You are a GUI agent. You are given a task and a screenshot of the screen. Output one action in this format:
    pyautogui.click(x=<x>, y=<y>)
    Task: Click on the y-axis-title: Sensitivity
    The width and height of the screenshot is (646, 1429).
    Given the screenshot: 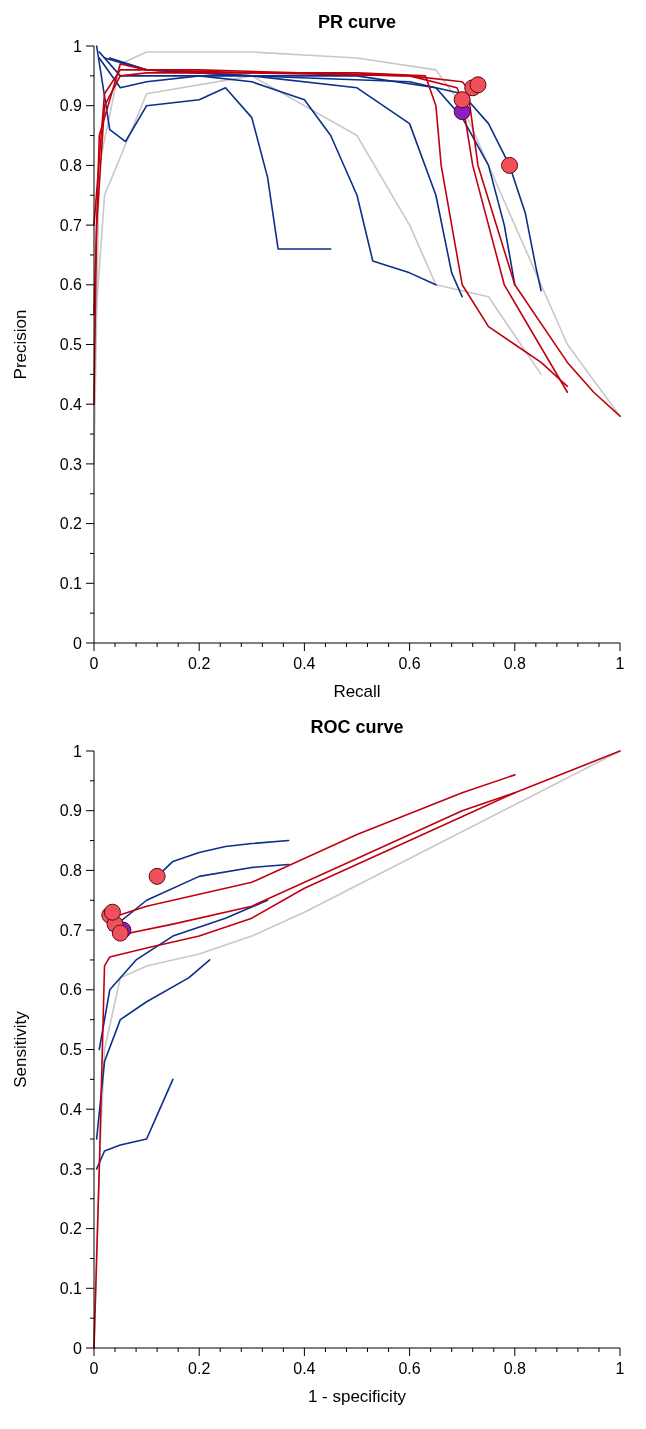 What is the action you would take?
    pyautogui.click(x=20, y=1049)
    